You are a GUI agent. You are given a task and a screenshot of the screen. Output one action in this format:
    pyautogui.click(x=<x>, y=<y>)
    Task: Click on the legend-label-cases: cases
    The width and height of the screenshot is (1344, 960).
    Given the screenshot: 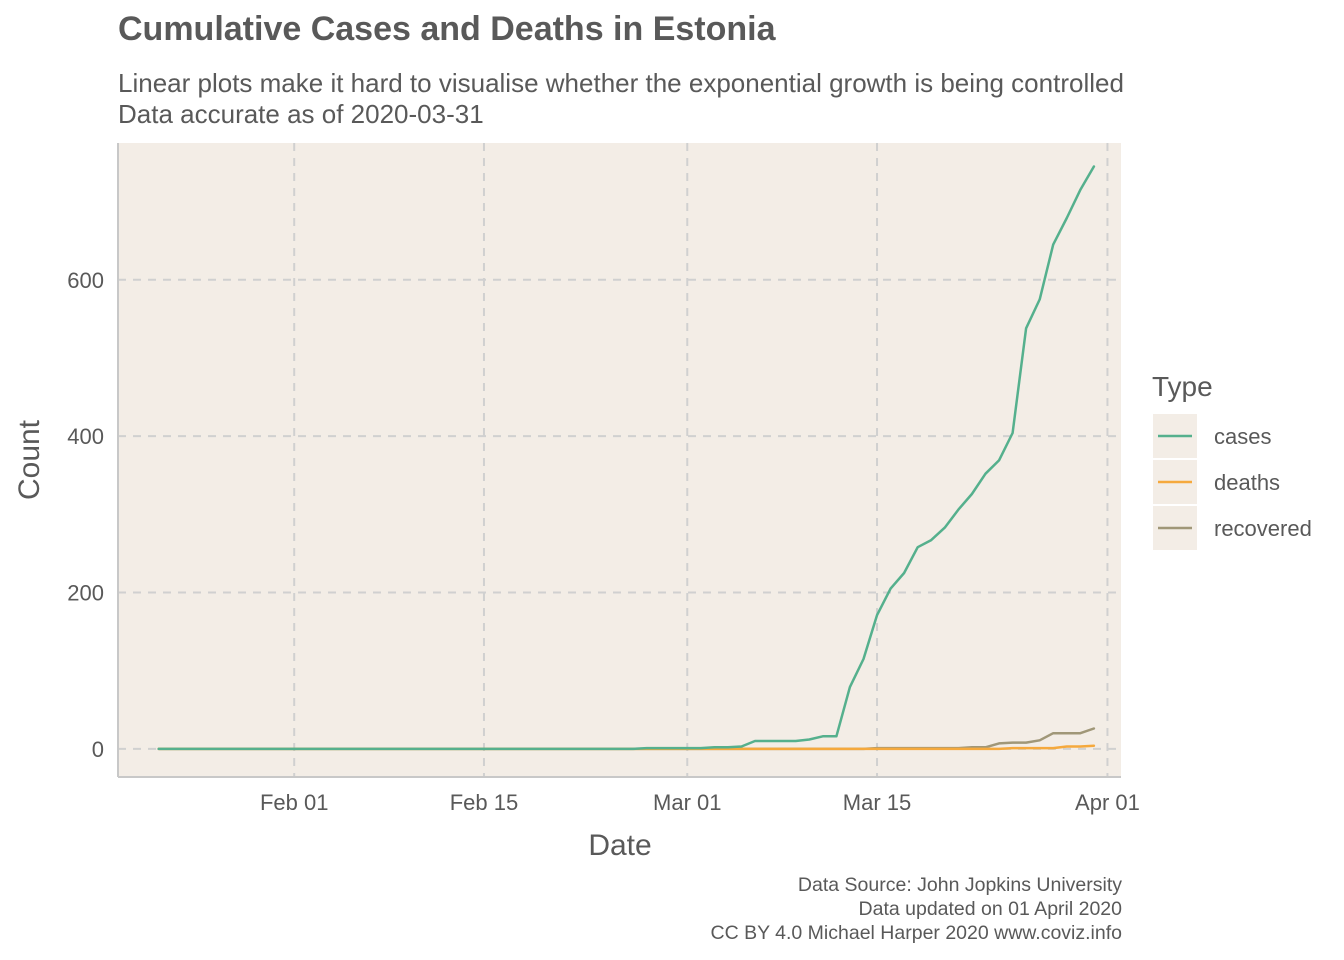 What is the action you would take?
    pyautogui.click(x=1242, y=436)
    